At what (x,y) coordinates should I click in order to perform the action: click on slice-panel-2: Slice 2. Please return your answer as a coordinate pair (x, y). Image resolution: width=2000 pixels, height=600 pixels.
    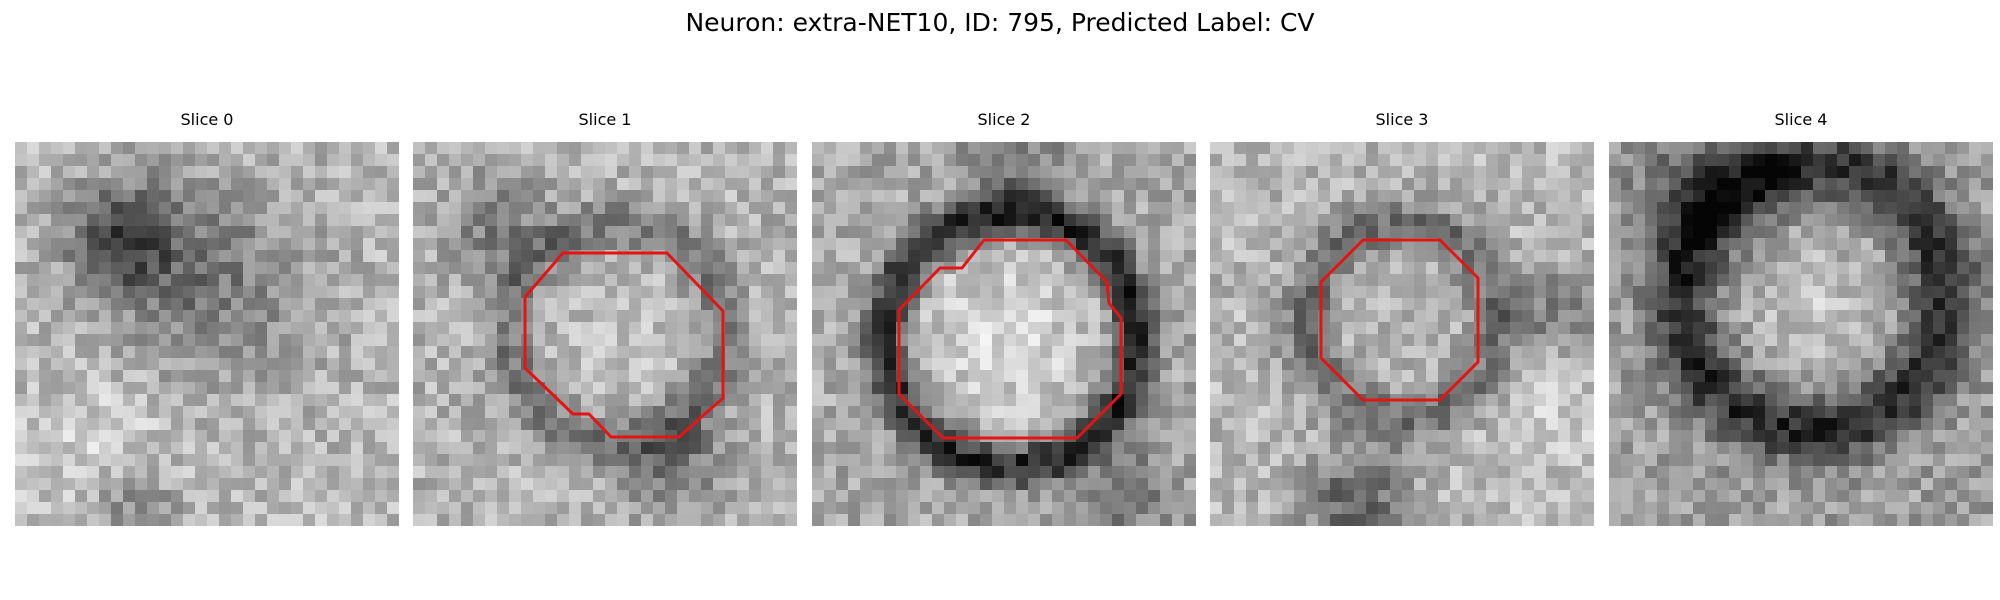
    Looking at the image, I should click on (1004, 318).